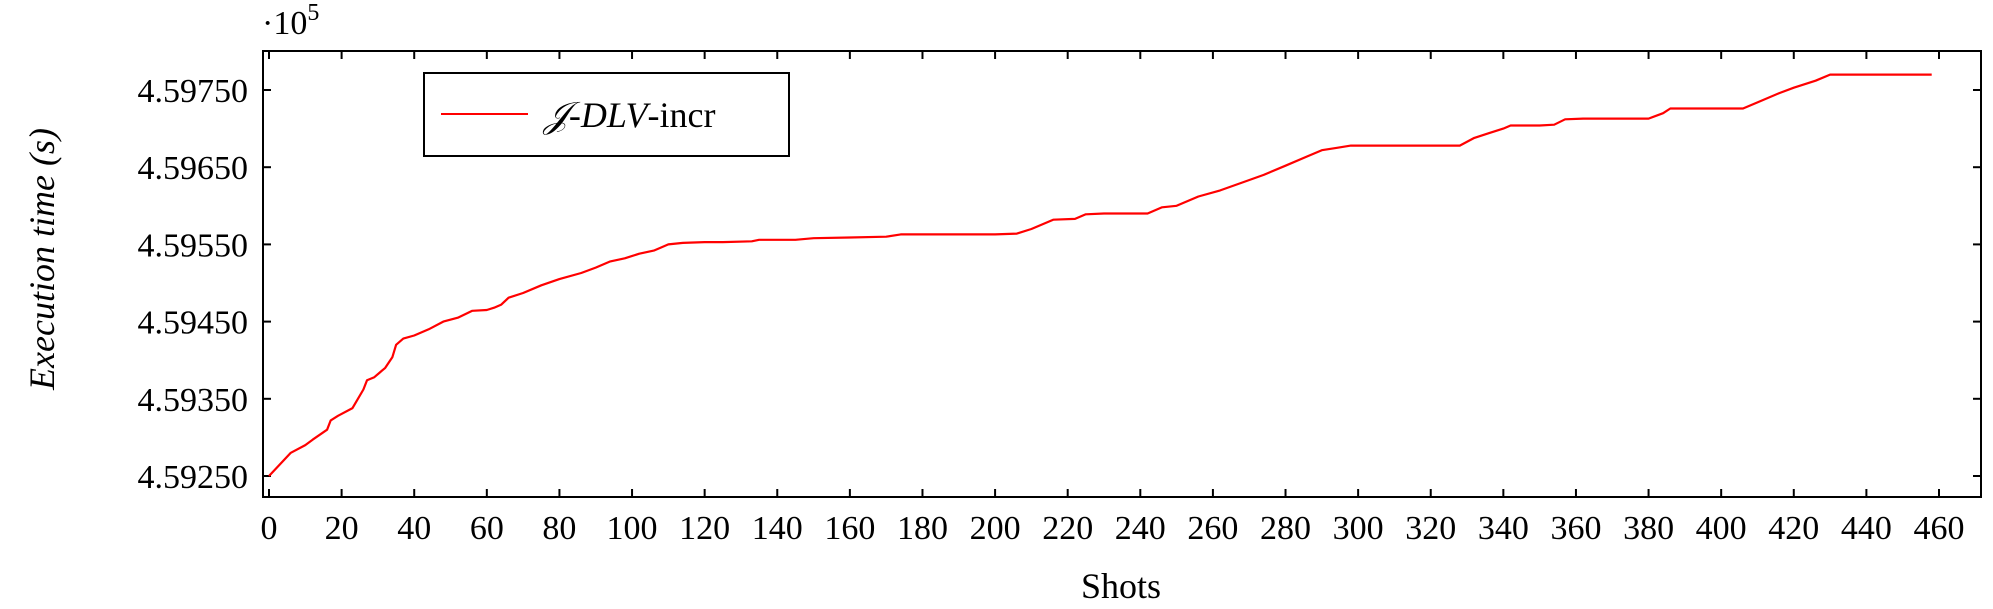 Image resolution: width=1993 pixels, height=609 pixels. I want to click on y-tick-label: 4.59350, so click(193, 400).